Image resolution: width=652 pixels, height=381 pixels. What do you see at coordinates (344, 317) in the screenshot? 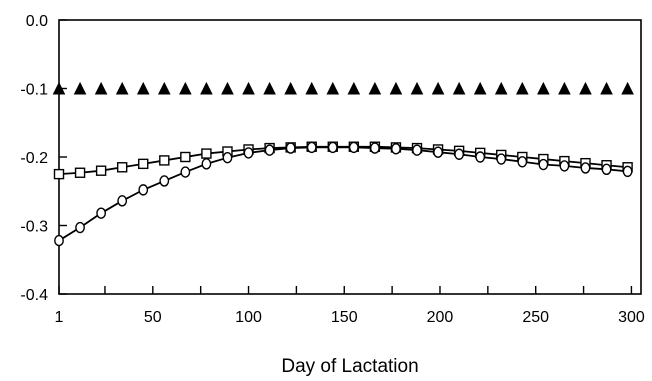
I see `x-tick-label: 150` at bounding box center [344, 317].